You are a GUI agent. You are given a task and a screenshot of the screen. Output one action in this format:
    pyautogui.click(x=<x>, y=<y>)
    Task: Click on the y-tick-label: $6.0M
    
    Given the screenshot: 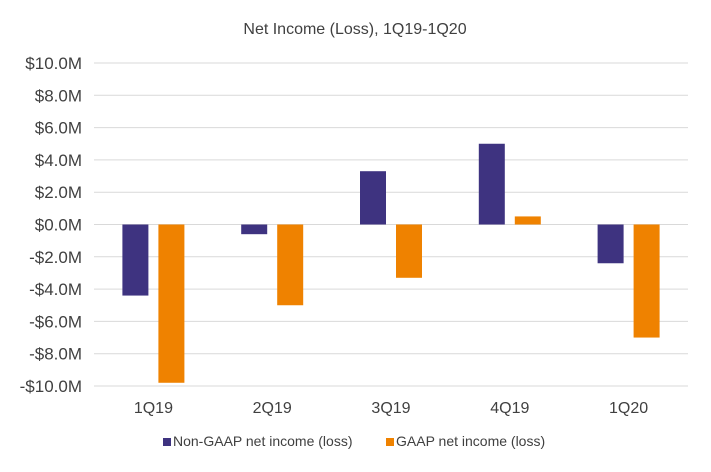 What is the action you would take?
    pyautogui.click(x=58, y=128)
    